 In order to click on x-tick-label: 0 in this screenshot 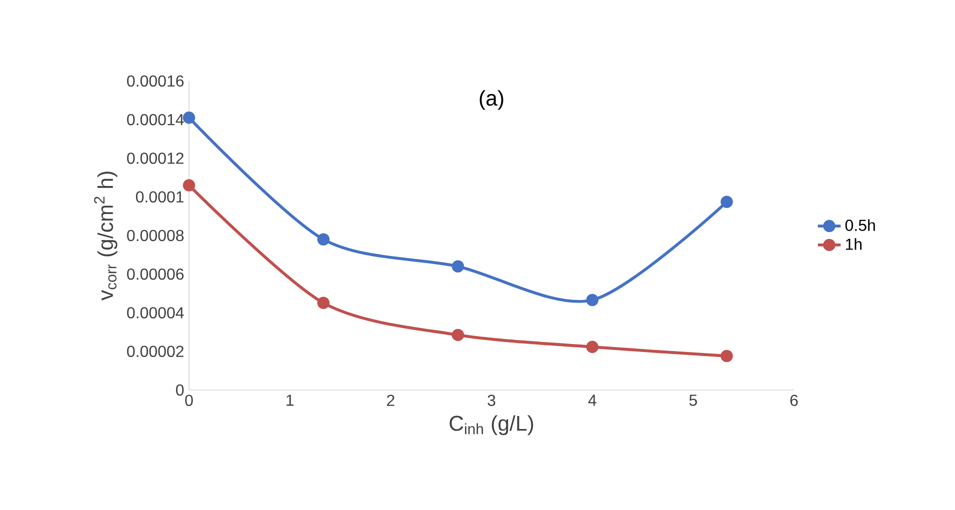, I will do `click(189, 400)`.